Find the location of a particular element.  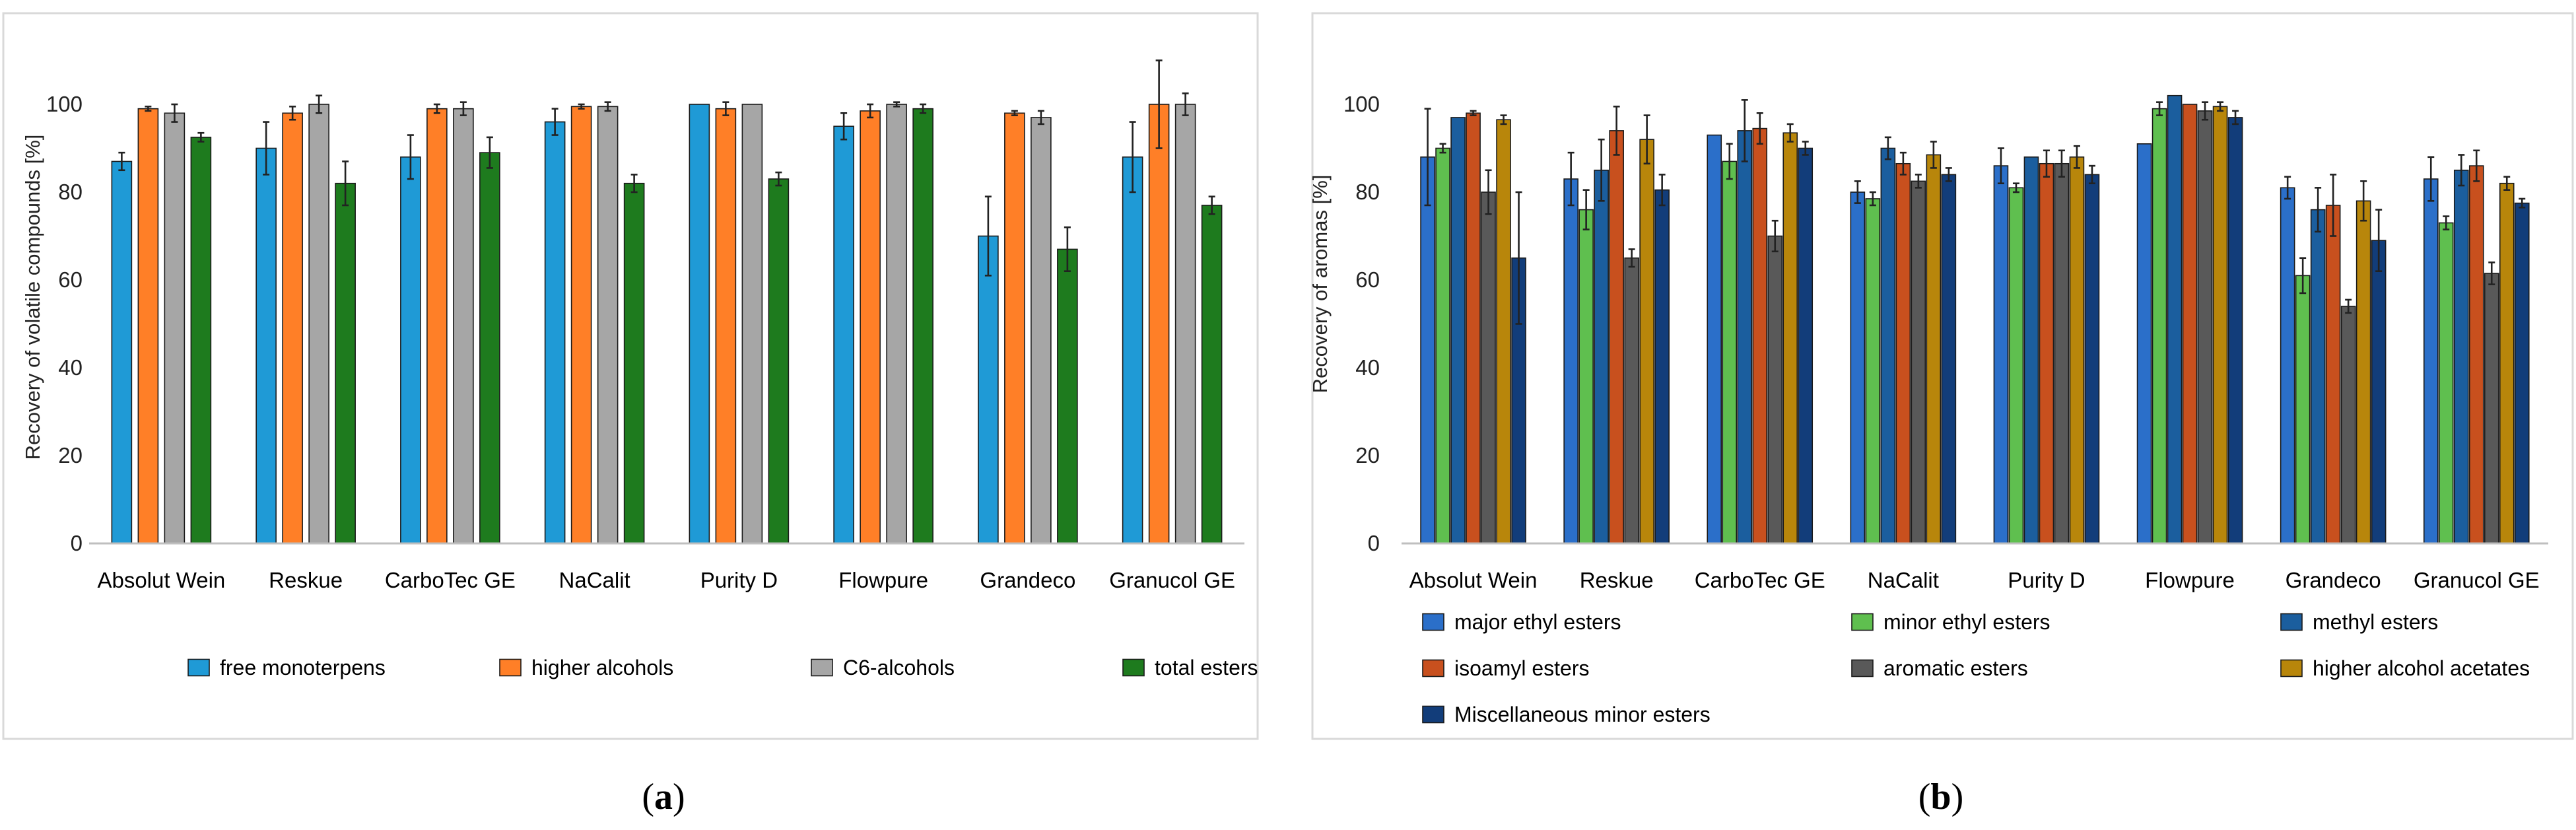

panel-b-bar-nacalit-aromatic-esters is located at coordinates (1919, 362).